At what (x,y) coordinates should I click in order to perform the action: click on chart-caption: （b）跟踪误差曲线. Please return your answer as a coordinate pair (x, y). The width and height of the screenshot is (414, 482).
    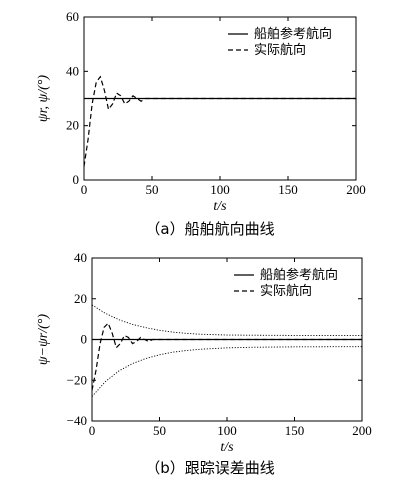
    Looking at the image, I should click on (210, 468).